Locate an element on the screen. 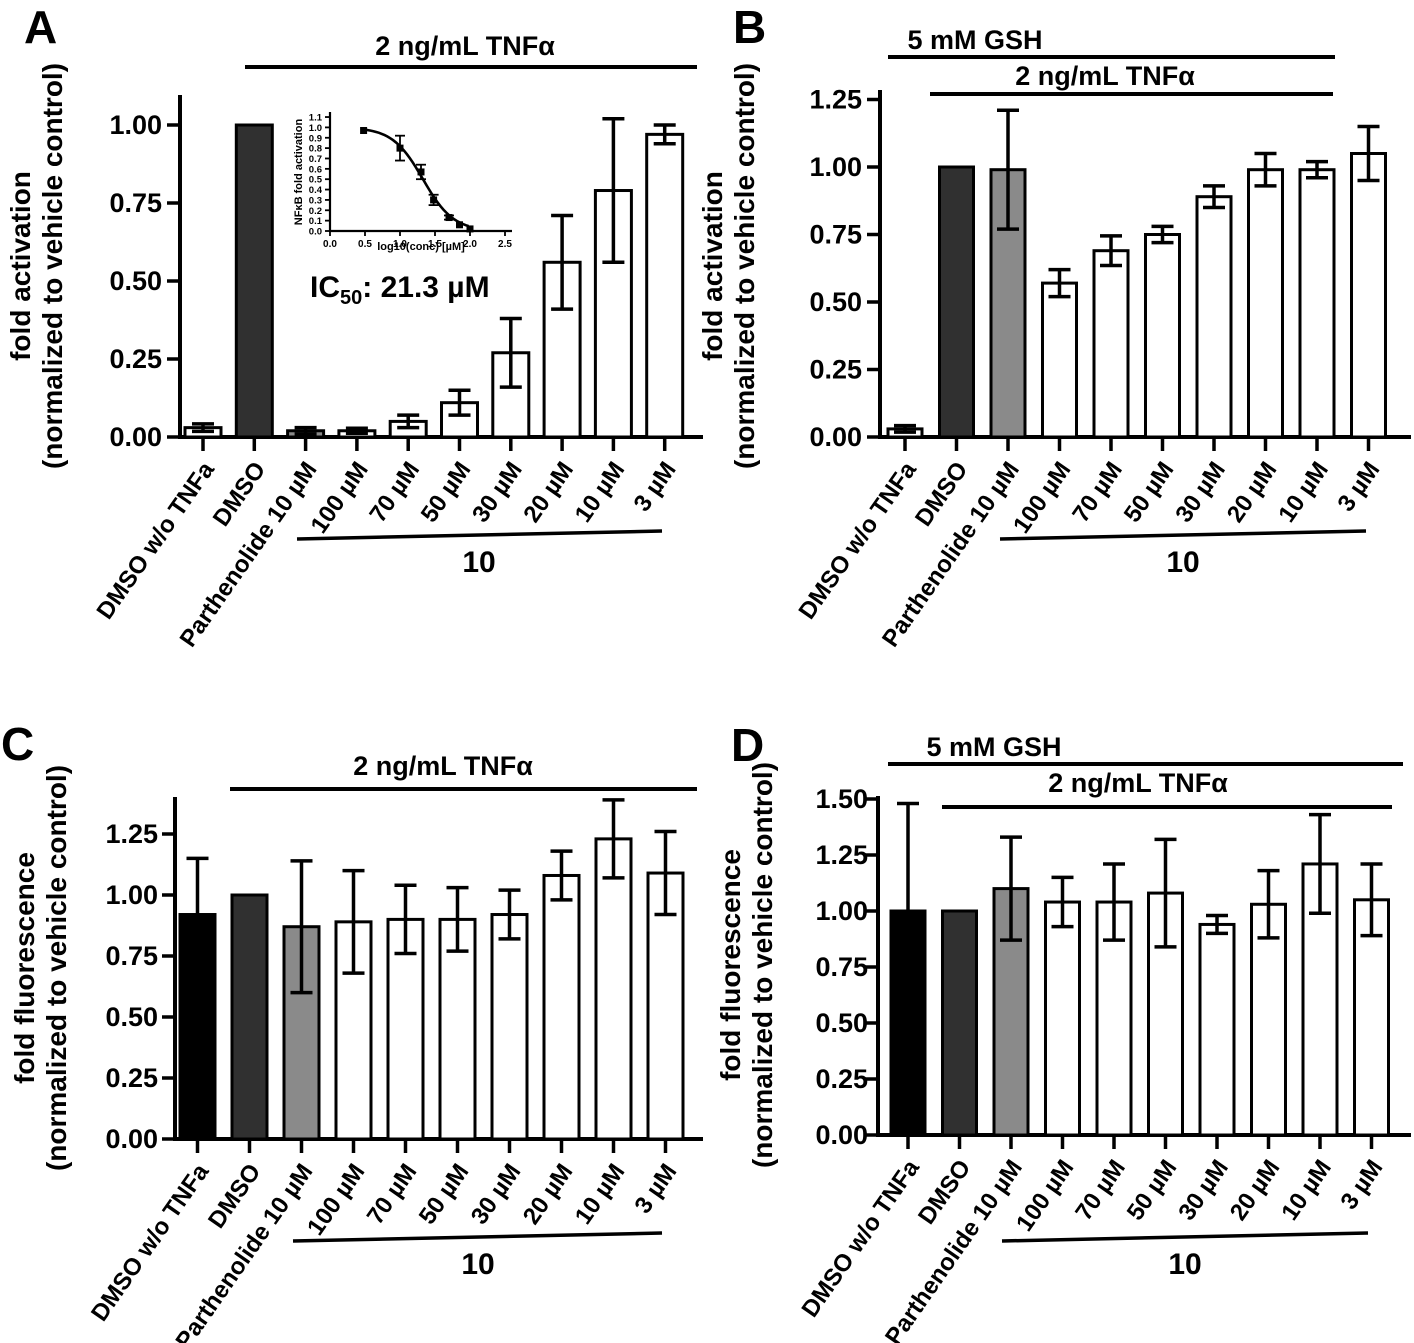  inset-y-tick-label: 0.0 is located at coordinates (315, 232).